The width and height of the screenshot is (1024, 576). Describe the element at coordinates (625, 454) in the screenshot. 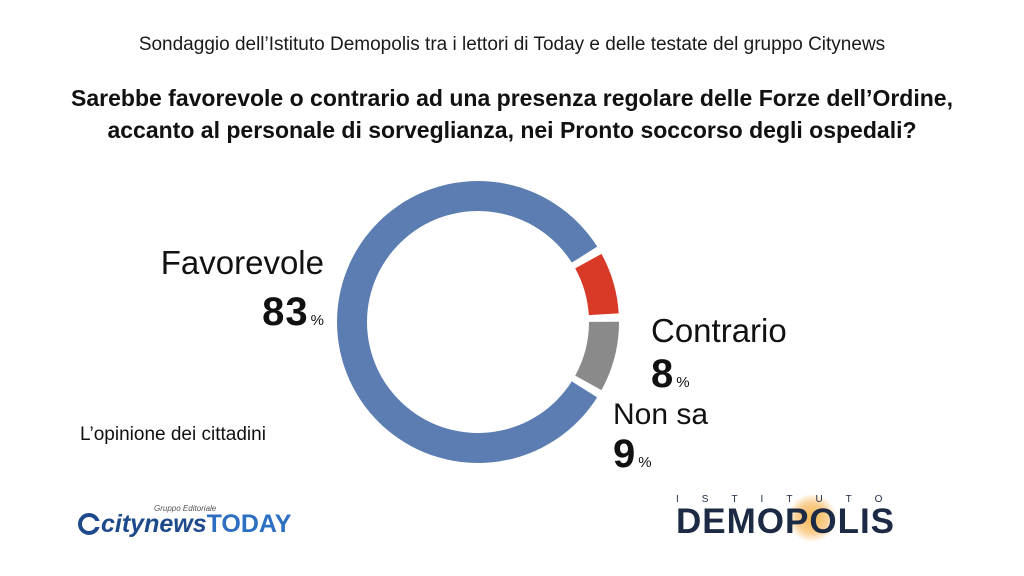

I see `value-number: 9` at that location.